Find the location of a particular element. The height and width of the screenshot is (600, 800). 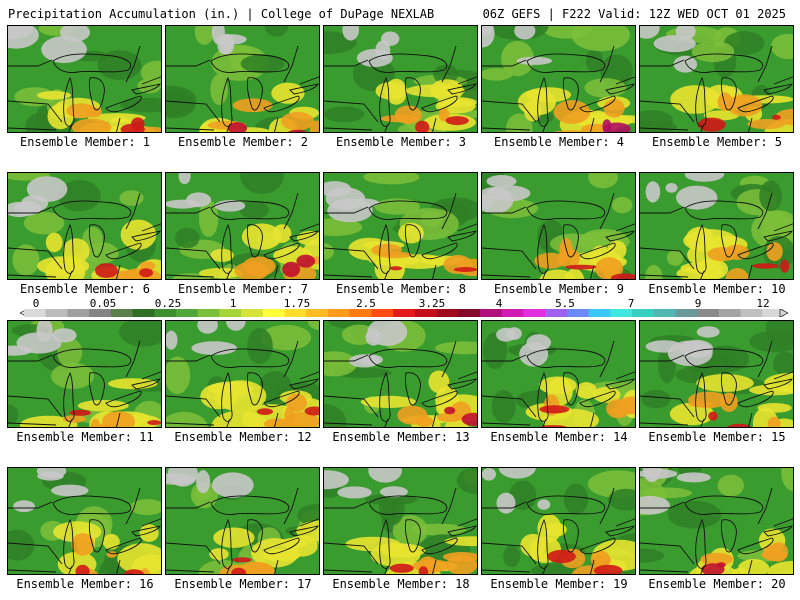

ensemble-member-label: Ensemble Member: 9 is located at coordinates (559, 289).